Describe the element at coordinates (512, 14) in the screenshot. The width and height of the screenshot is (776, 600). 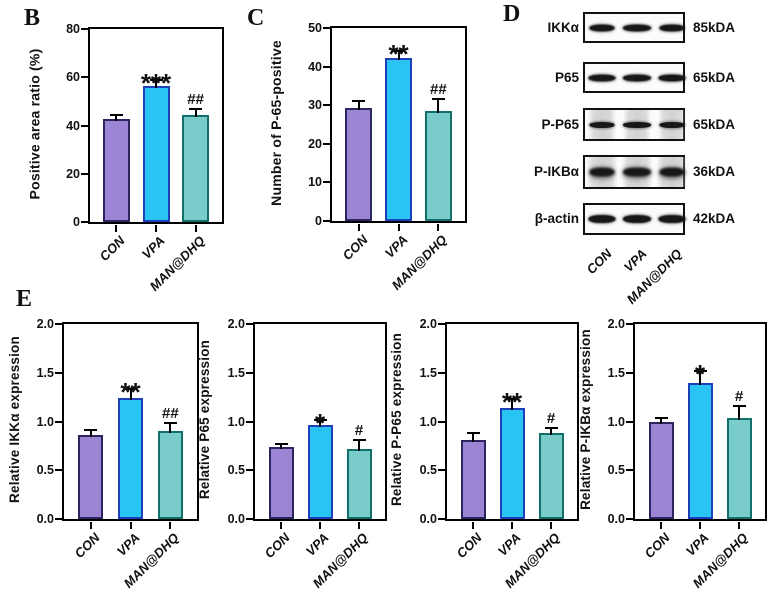
I see `panel-label-d: D` at that location.